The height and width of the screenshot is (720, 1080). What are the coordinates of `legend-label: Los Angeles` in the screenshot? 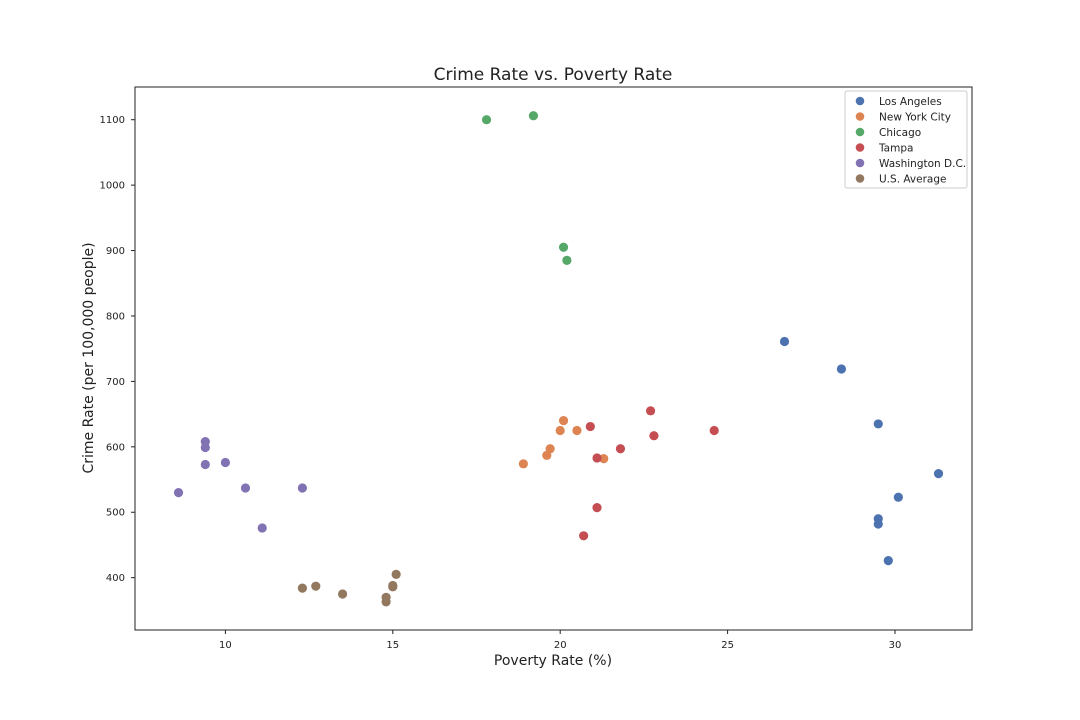 It's located at (910, 102).